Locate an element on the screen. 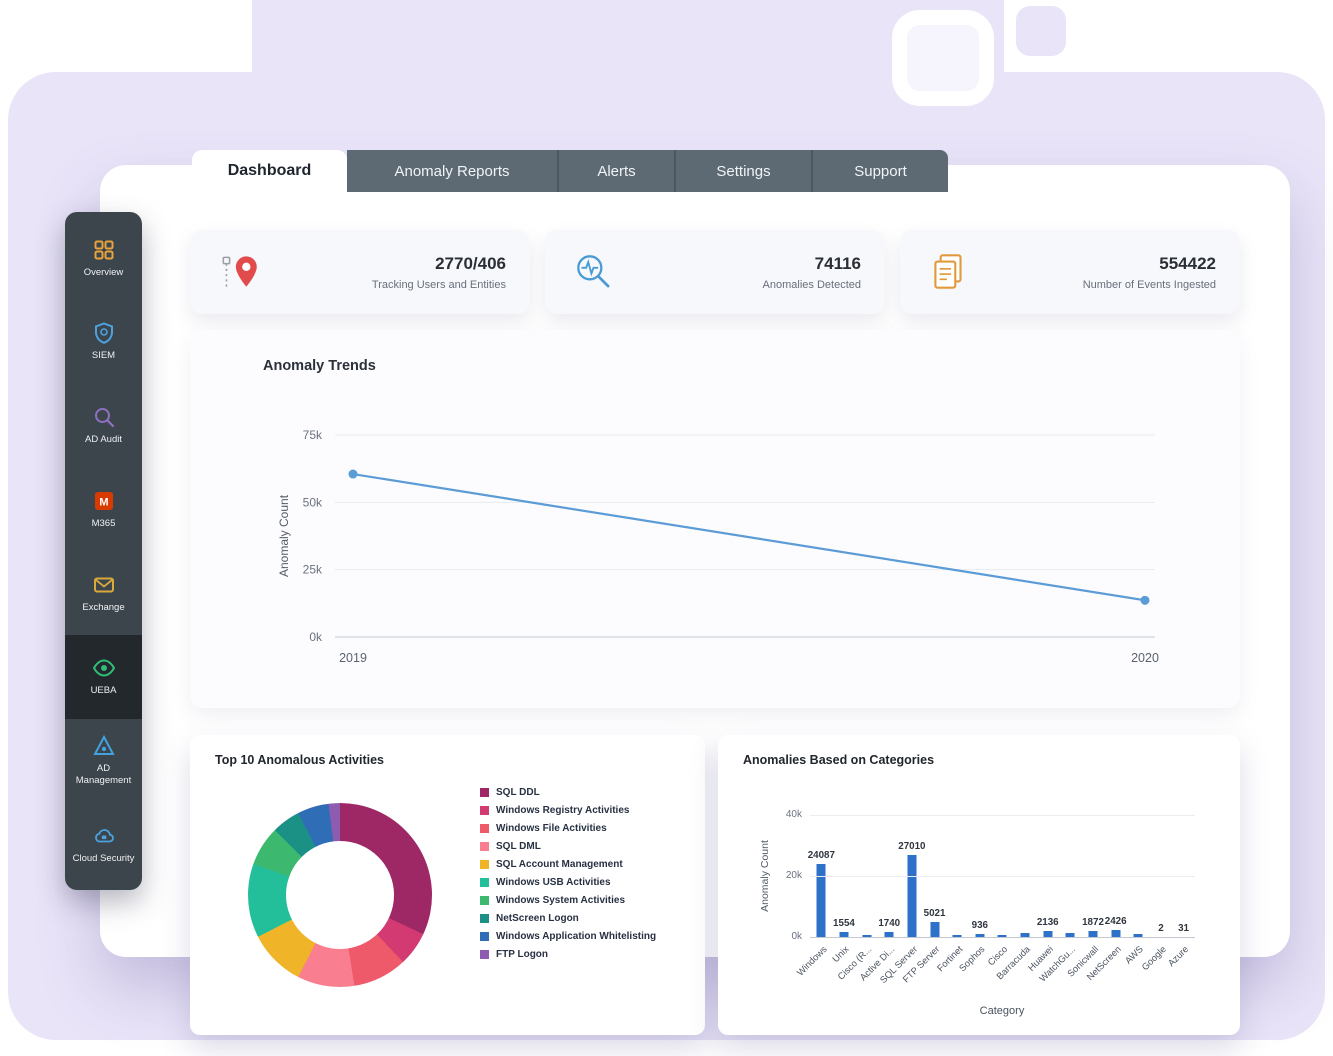 This screenshot has height=1056, width=1333. legend-label: NetScreen Logon is located at coordinates (537, 918).